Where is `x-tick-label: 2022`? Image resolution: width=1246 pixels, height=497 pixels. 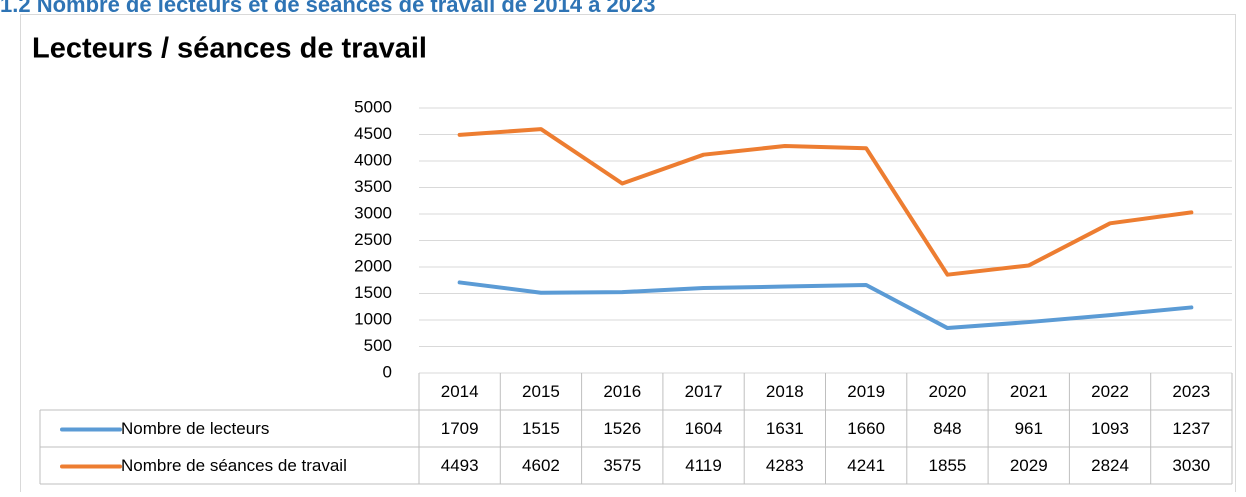
x-tick-label: 2022 is located at coordinates (1110, 391).